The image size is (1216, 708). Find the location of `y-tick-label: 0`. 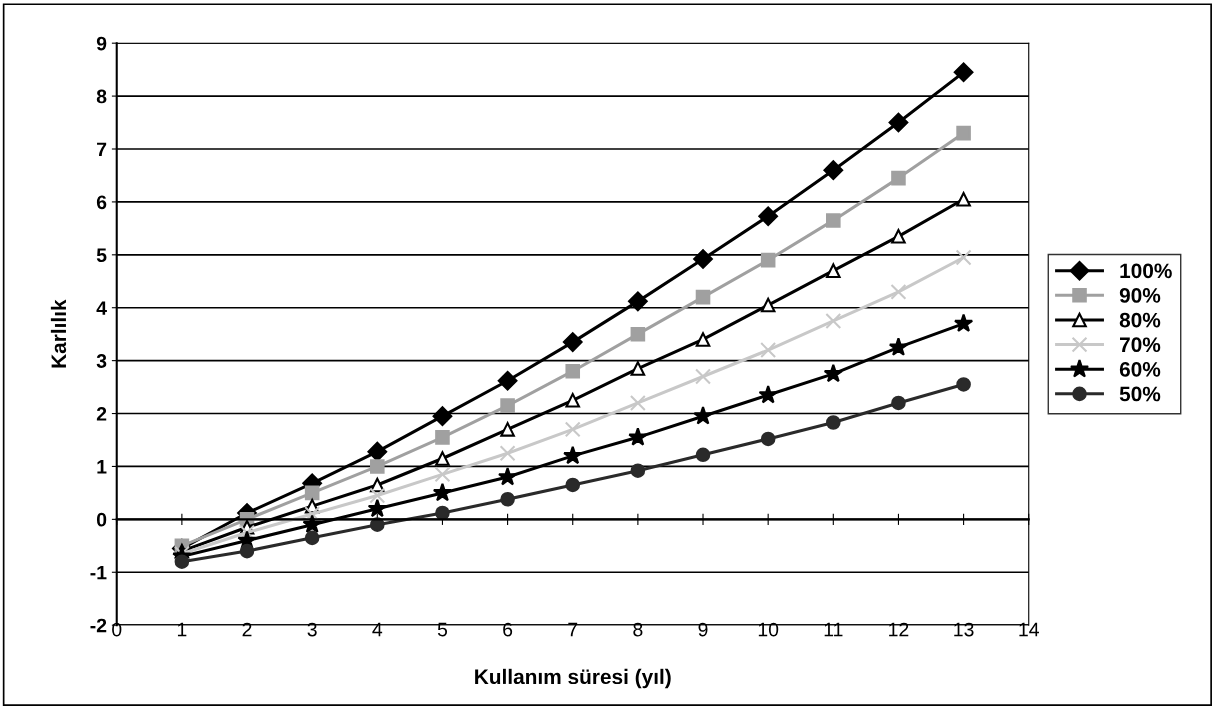

y-tick-label: 0 is located at coordinates (101, 519).